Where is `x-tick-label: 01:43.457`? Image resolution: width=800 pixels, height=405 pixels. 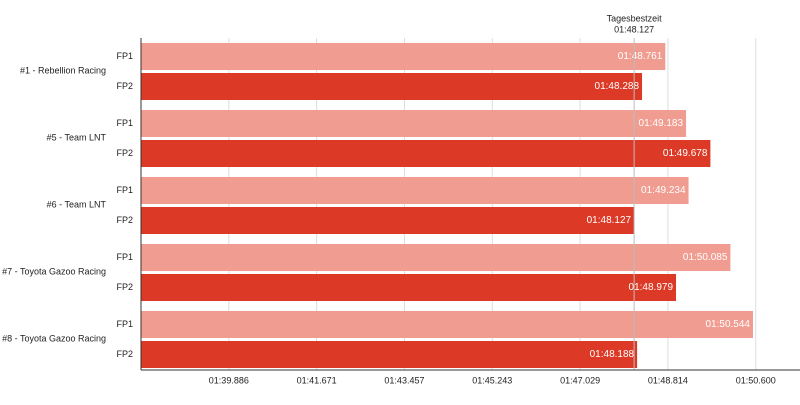
x-tick-label: 01:43.457 is located at coordinates (404, 380).